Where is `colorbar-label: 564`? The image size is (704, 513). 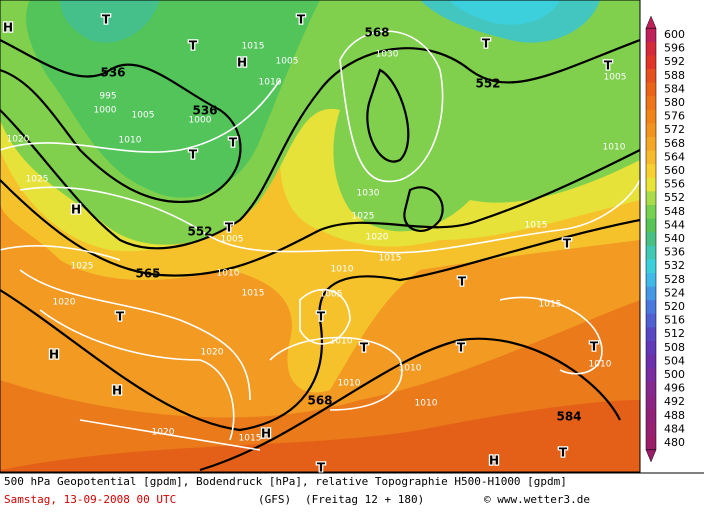 colorbar-label: 564 is located at coordinates (674, 156).